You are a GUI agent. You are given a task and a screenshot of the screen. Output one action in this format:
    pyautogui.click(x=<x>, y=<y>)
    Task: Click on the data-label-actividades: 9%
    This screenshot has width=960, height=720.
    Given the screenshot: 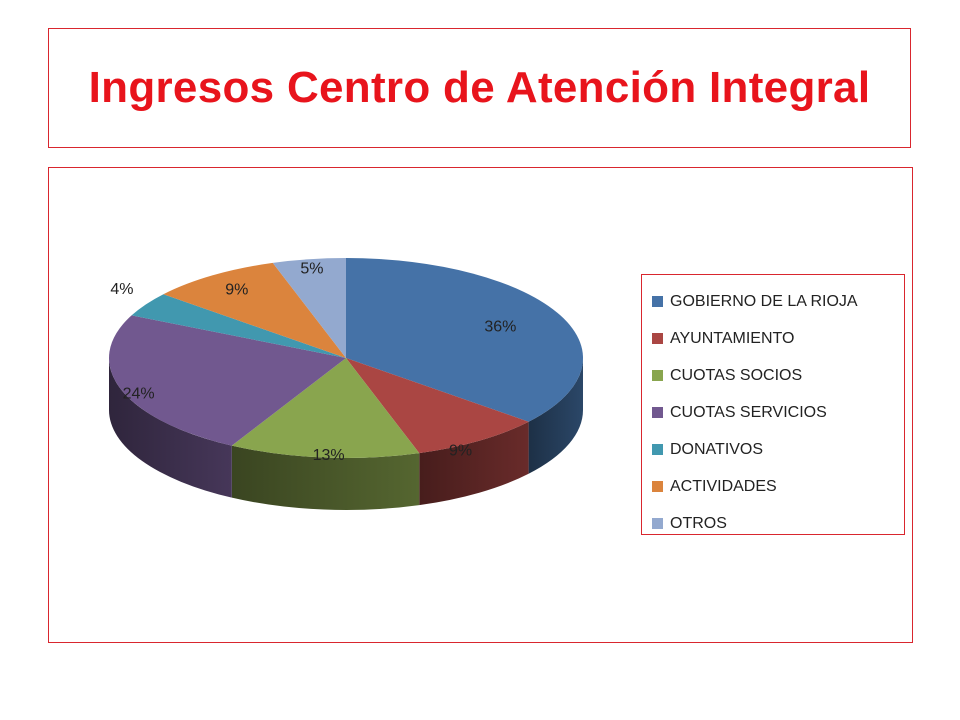 What is the action you would take?
    pyautogui.click(x=236, y=289)
    